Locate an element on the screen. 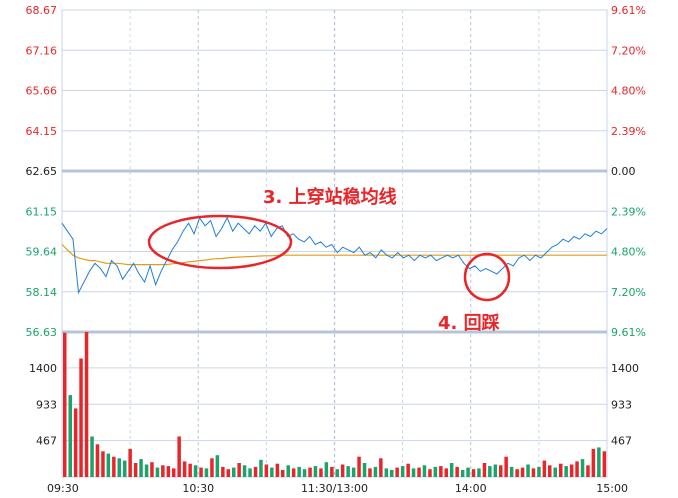  time-tick-label: 10:30 is located at coordinates (198, 488).